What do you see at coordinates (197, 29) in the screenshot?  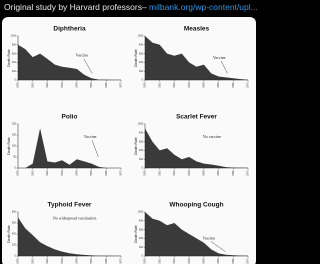 I see `chart-title: Measles` at bounding box center [197, 29].